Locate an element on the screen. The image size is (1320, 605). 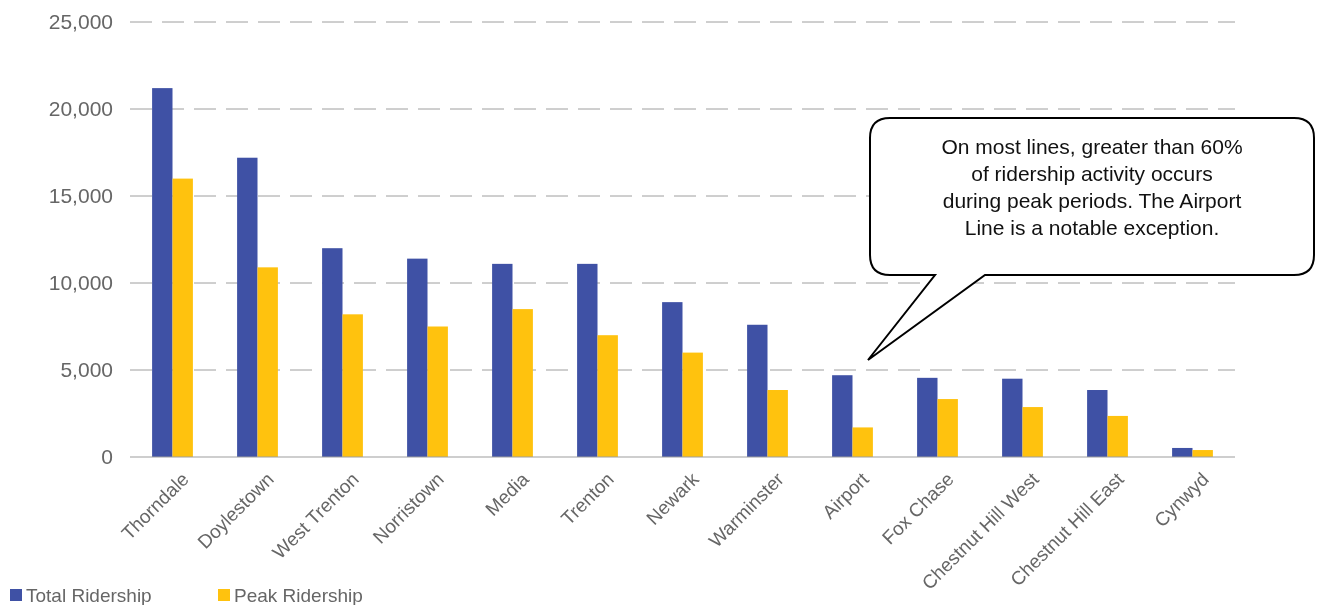
y-tick-label: 25,000 is located at coordinates (80, 22).